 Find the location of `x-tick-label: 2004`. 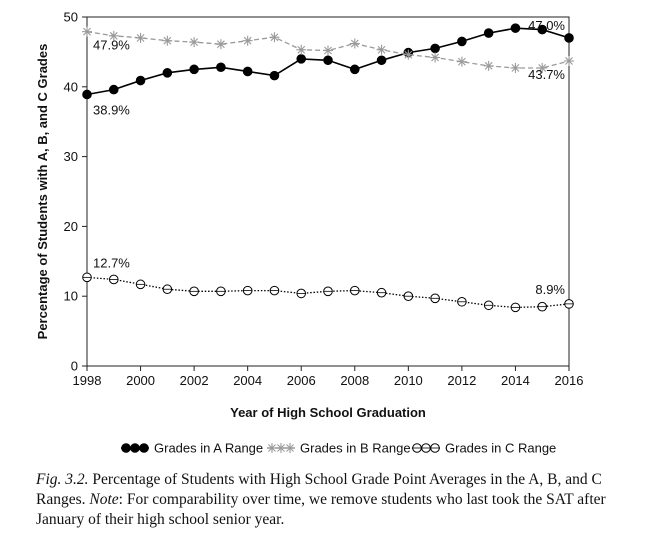

x-tick-label: 2004 is located at coordinates (247, 380).